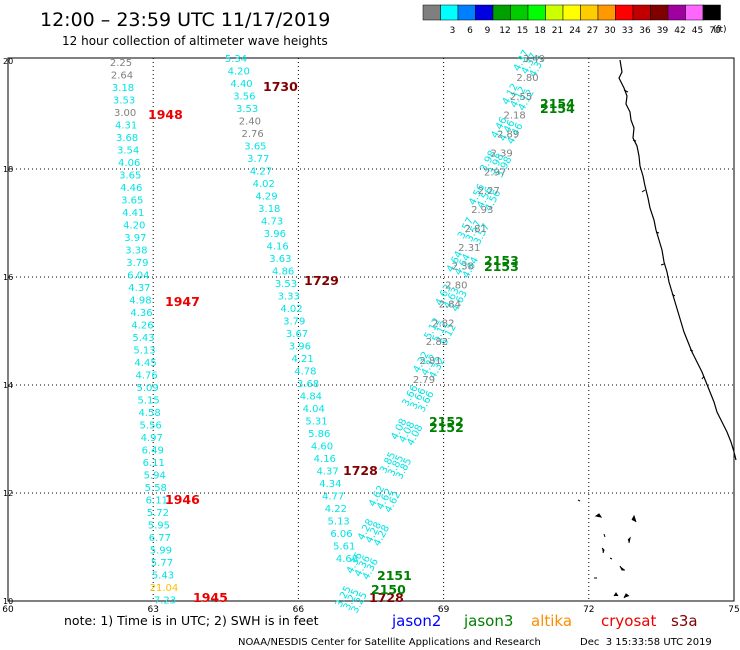 The width and height of the screenshot is (740, 650). What do you see at coordinates (416, 621) in the screenshot?
I see `satellite-jason2: jason2` at bounding box center [416, 621].